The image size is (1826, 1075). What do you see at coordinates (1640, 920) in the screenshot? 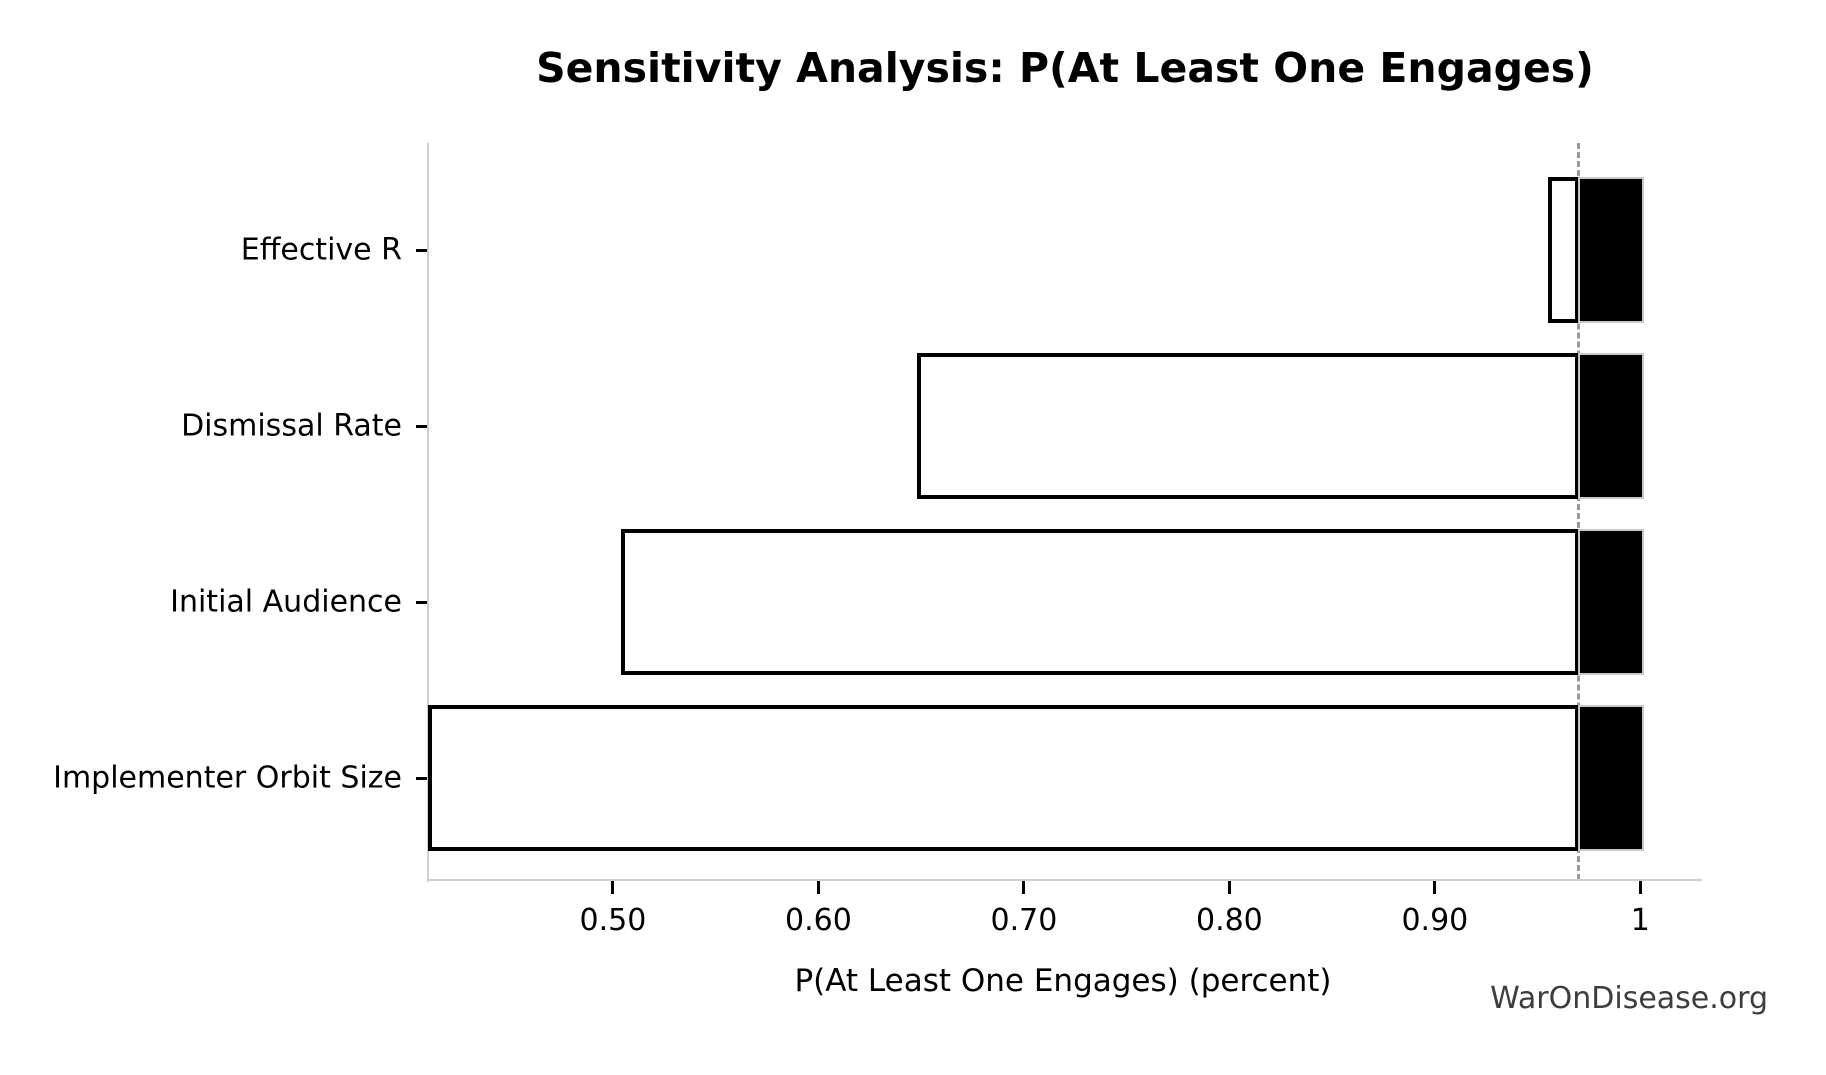
I see `x-tick-label: 1` at bounding box center [1640, 920].